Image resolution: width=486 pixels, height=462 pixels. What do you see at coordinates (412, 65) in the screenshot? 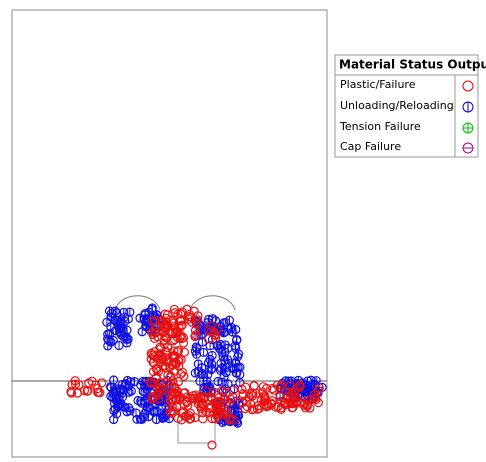
I see `legend-title: Material Status Output` at bounding box center [412, 65].